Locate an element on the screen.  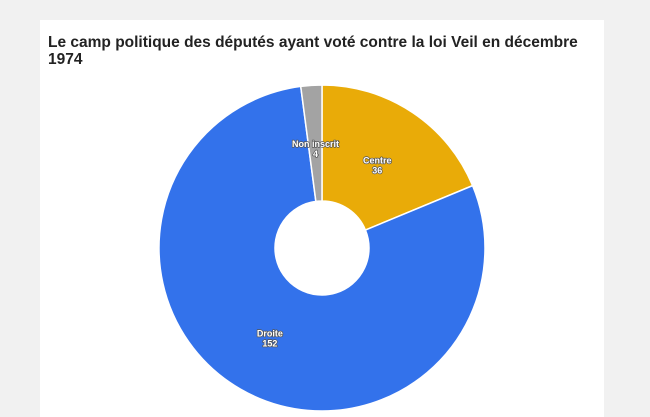
slice-value-non-inscrit: 4 is located at coordinates (315, 154).